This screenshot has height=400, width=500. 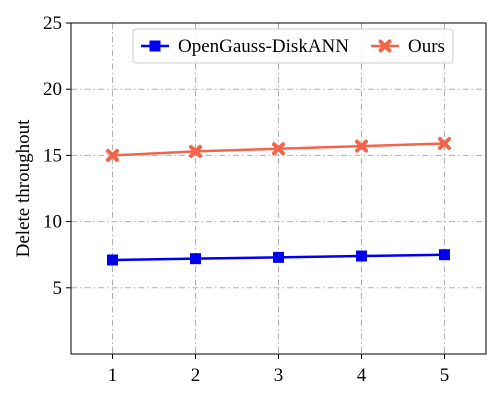 I want to click on x-tick-label: 3, so click(x=279, y=375).